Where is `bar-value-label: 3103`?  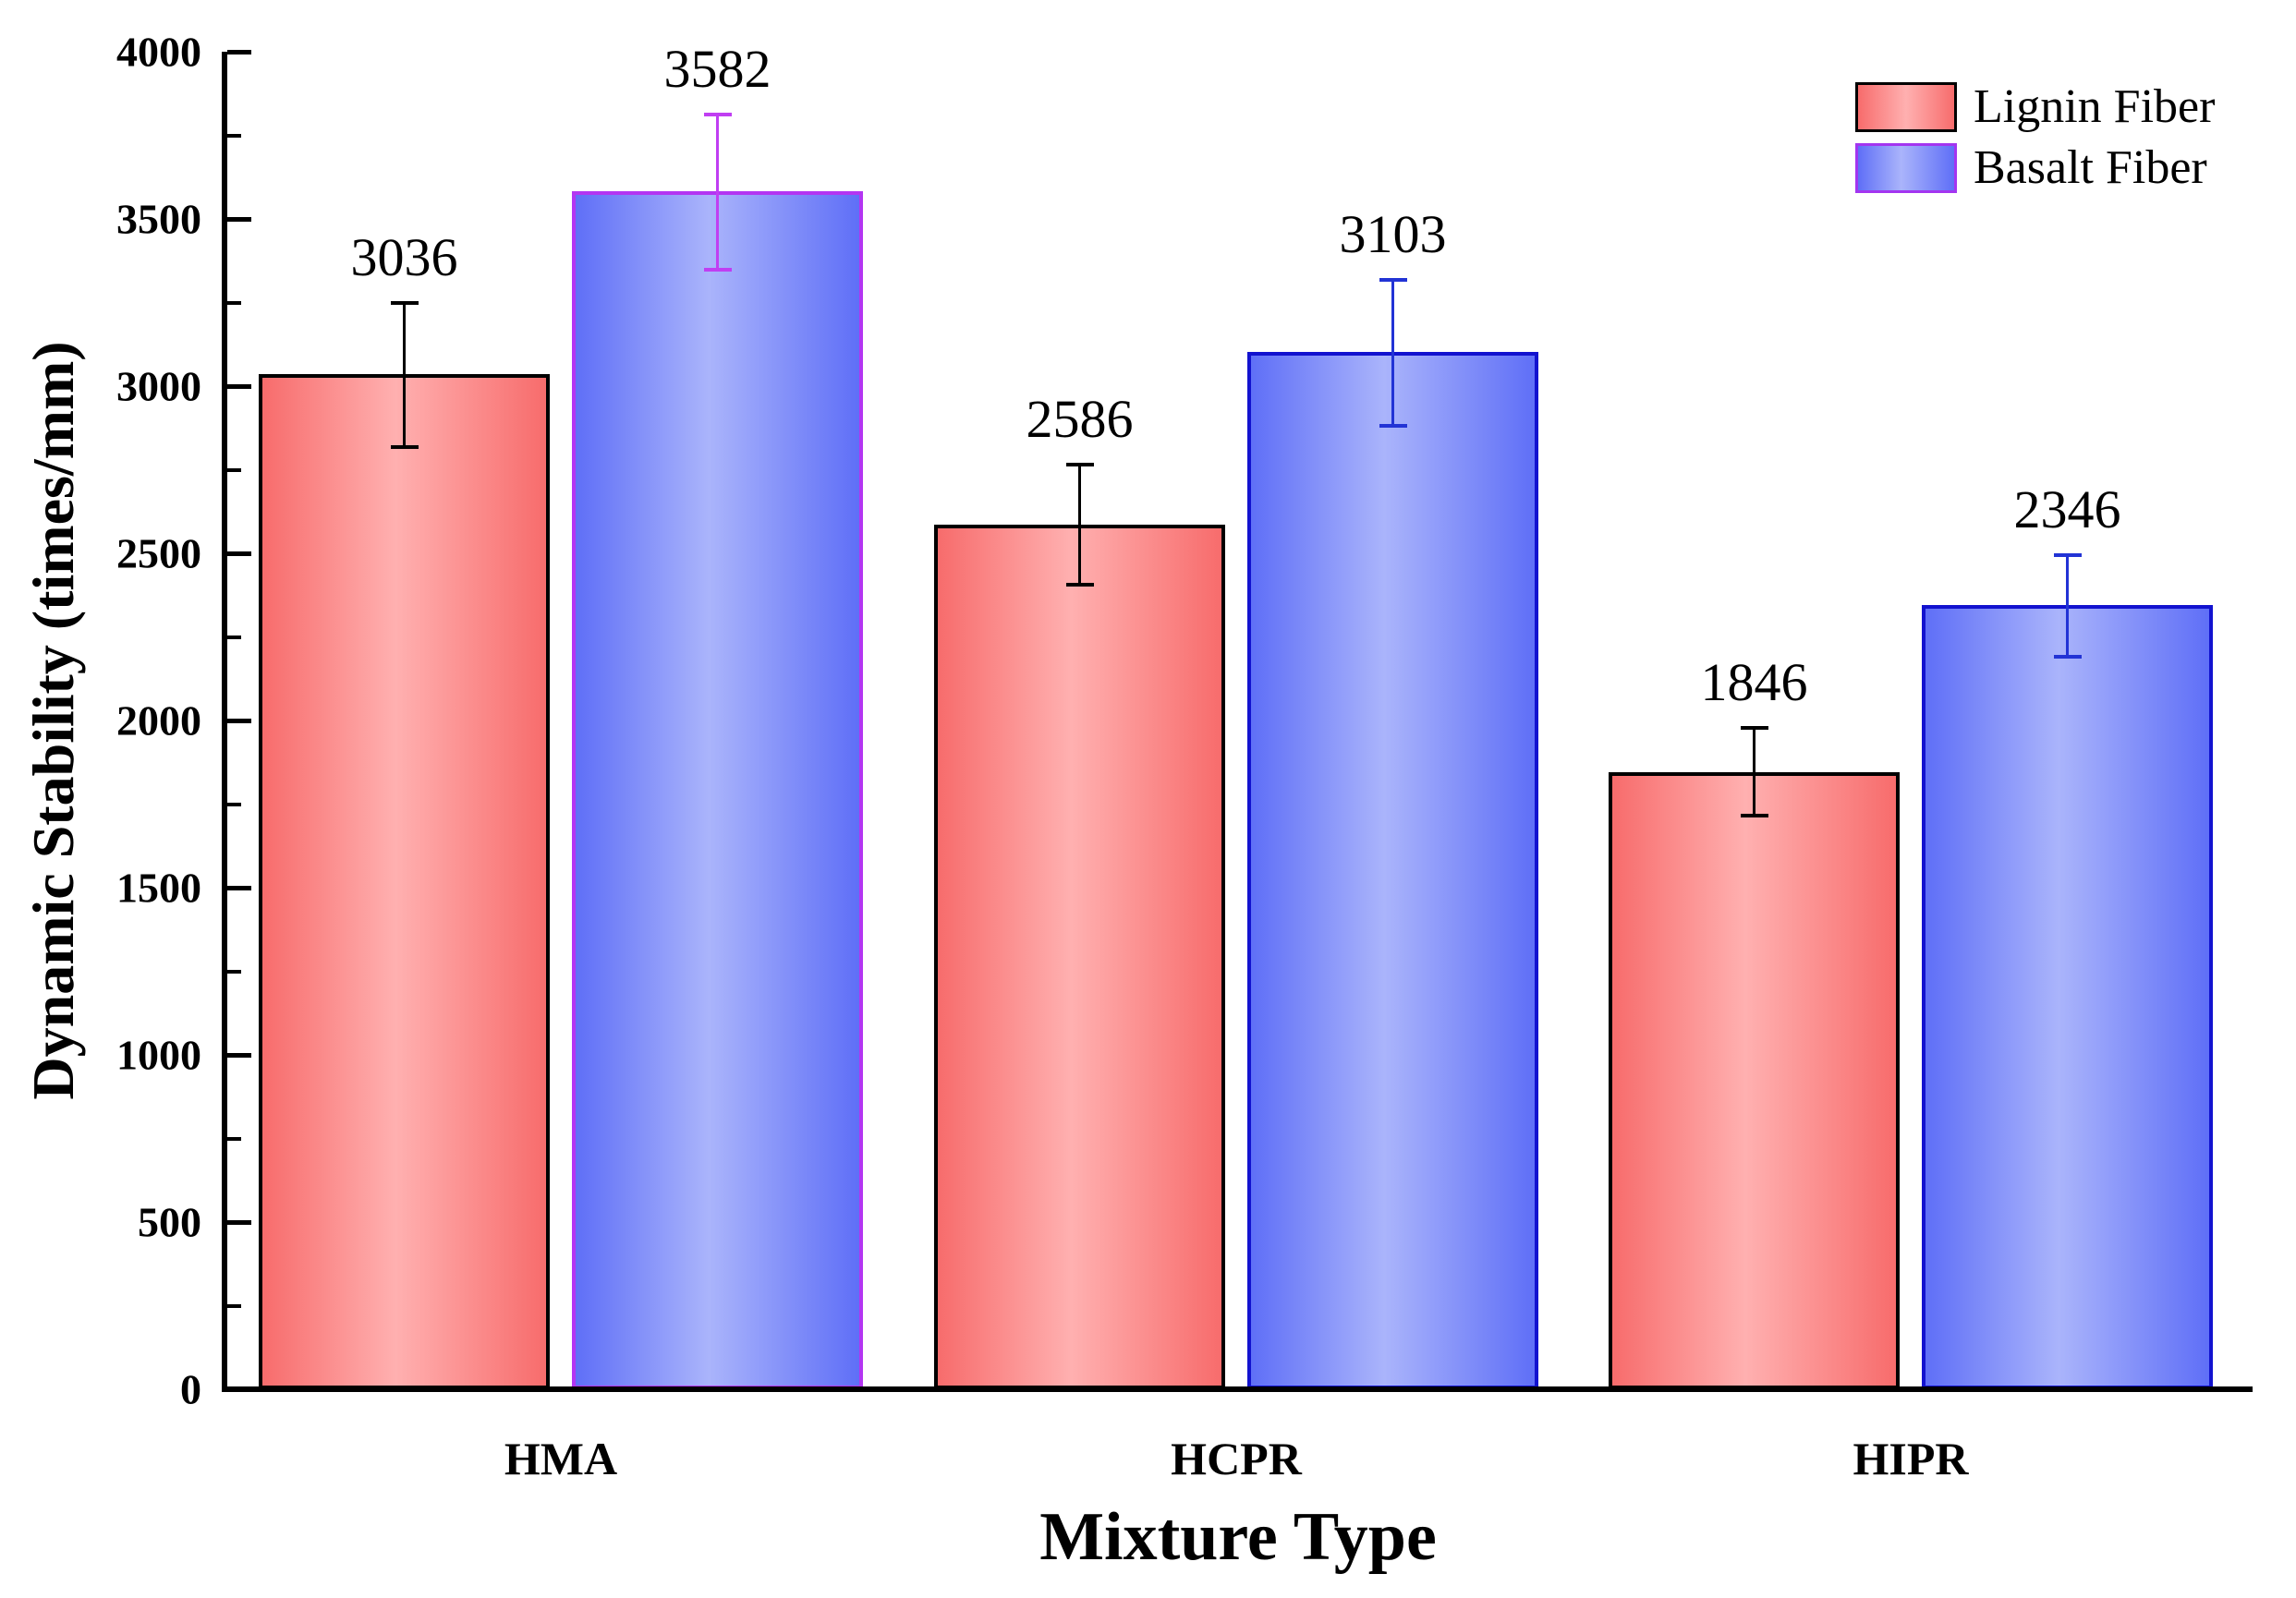
bar-value-label: 3103 is located at coordinates (1393, 233).